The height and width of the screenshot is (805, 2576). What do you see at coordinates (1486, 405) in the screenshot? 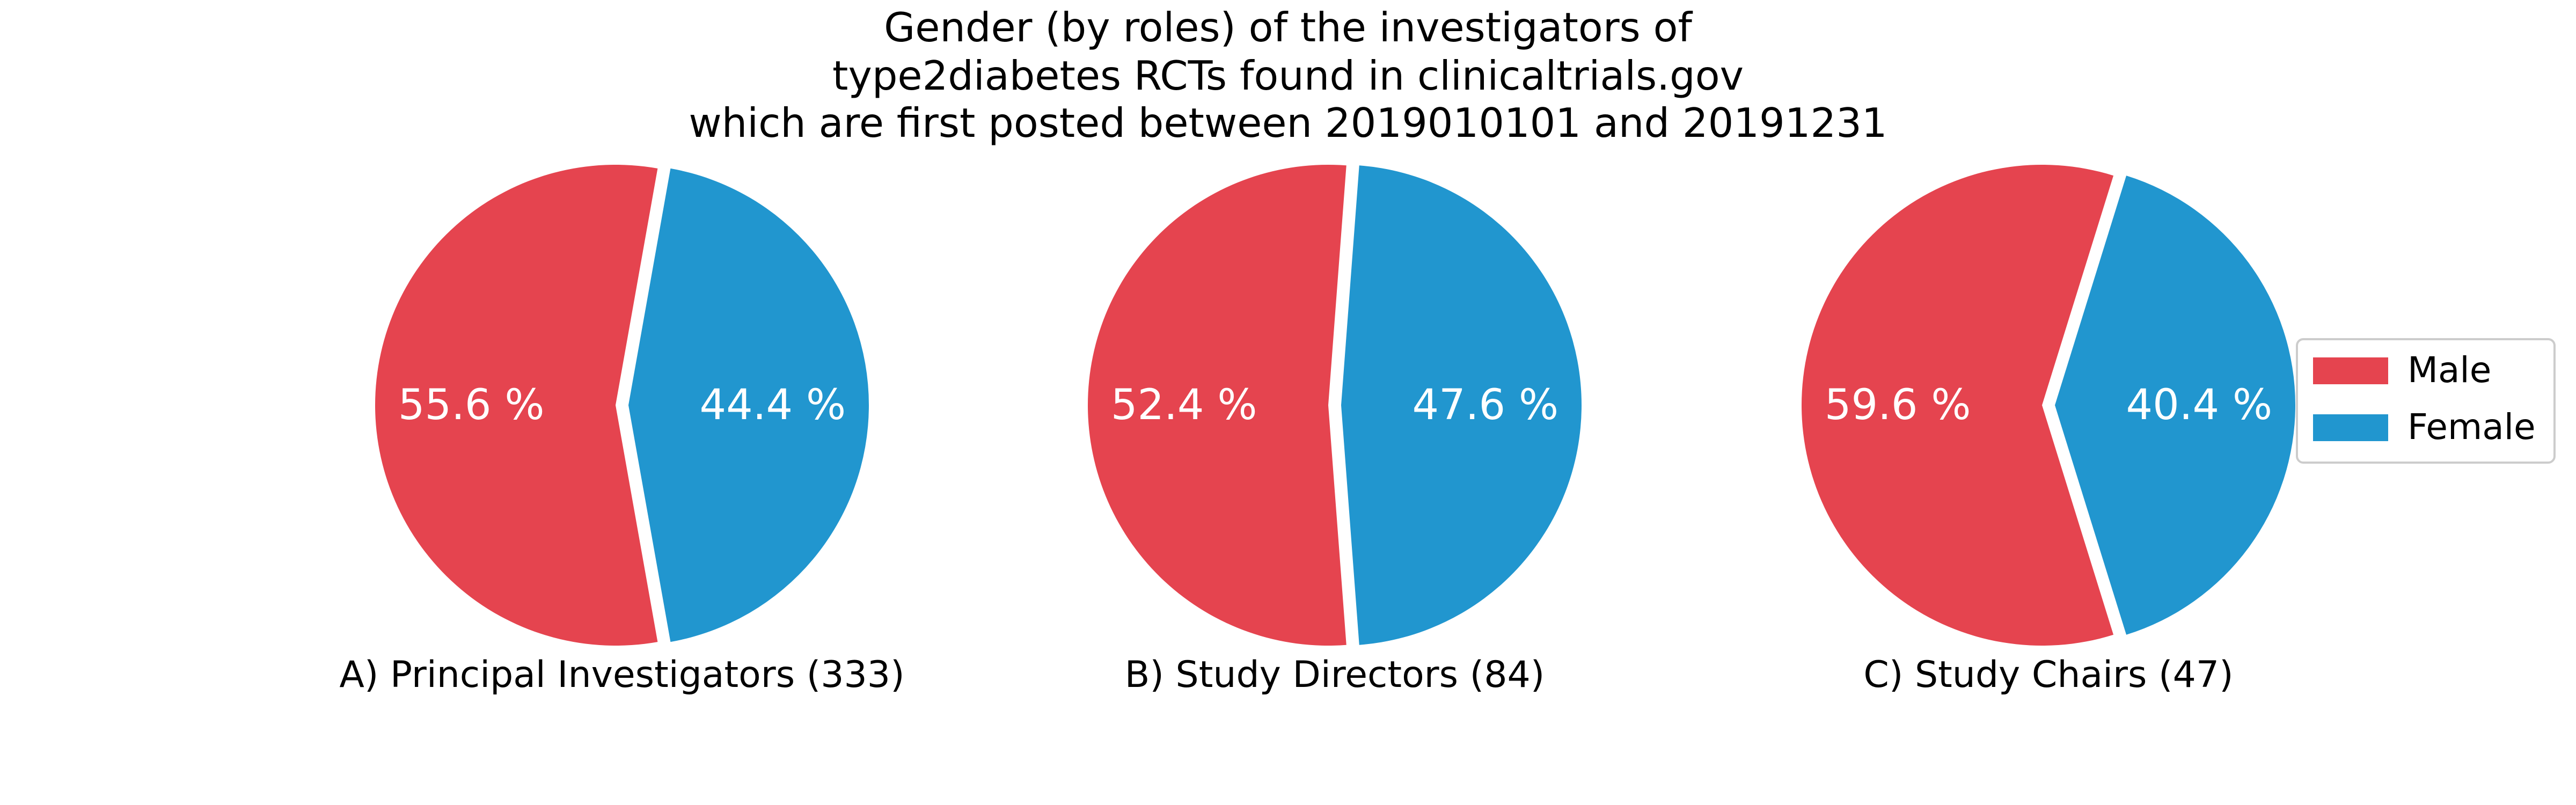
I see `slice-percent-label: 47.6 %` at bounding box center [1486, 405].